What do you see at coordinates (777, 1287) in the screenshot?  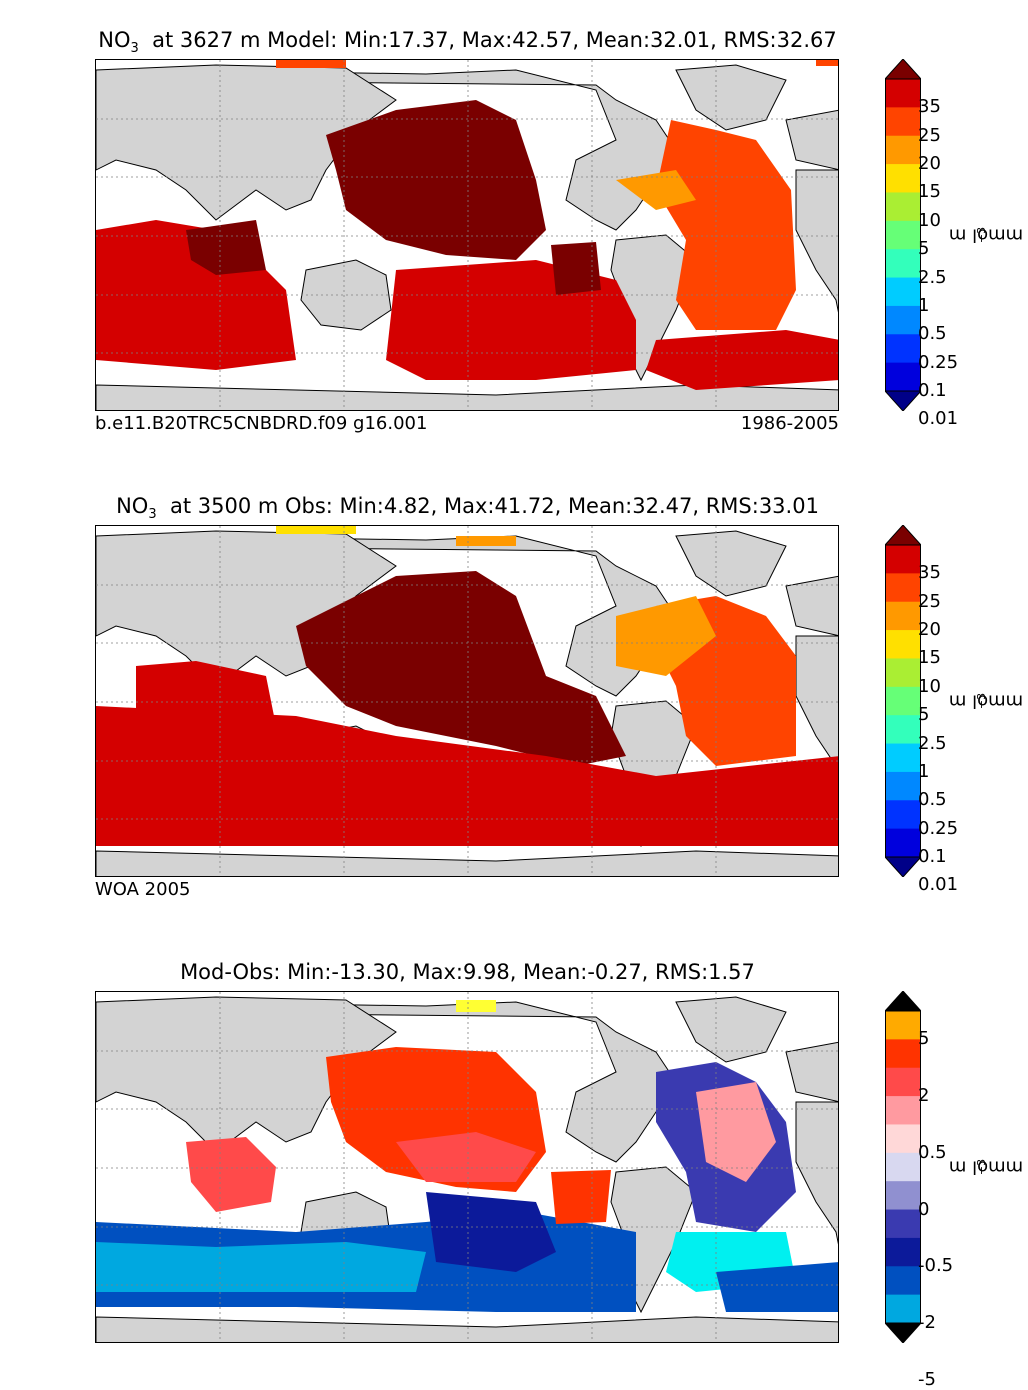 I see `field-south-atlantic-blue` at bounding box center [777, 1287].